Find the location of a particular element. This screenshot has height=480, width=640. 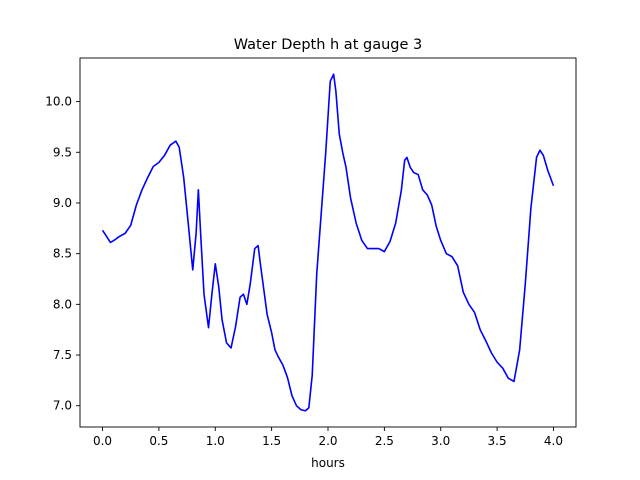

x-tick-label: 2.5 is located at coordinates (384, 441).